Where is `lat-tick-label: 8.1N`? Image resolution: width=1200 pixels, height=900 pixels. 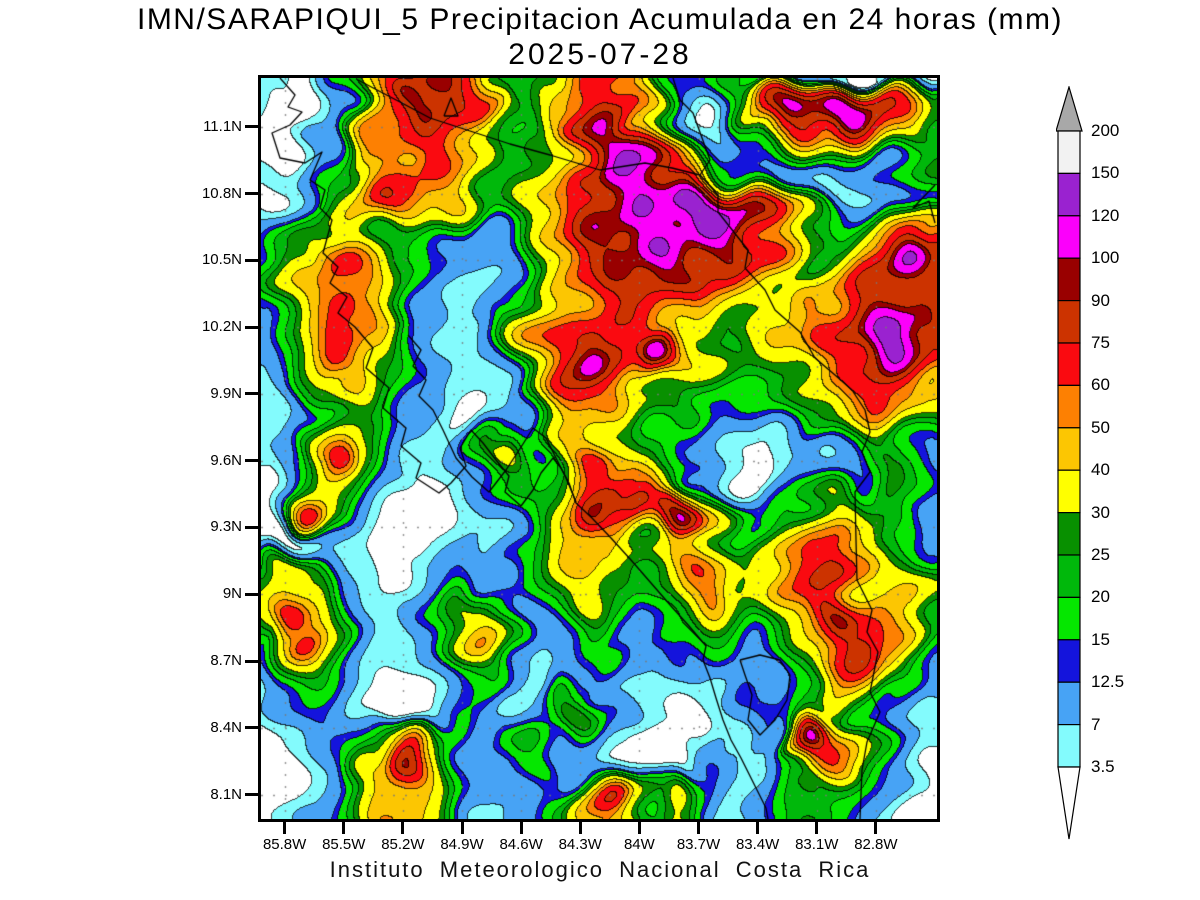 lat-tick-label: 8.1N is located at coordinates (226, 794).